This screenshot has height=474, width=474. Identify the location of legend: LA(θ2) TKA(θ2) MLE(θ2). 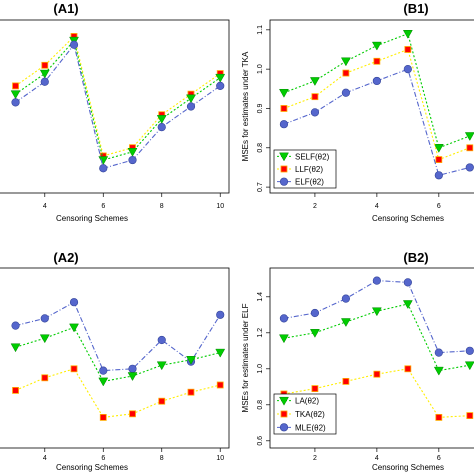
(305, 414).